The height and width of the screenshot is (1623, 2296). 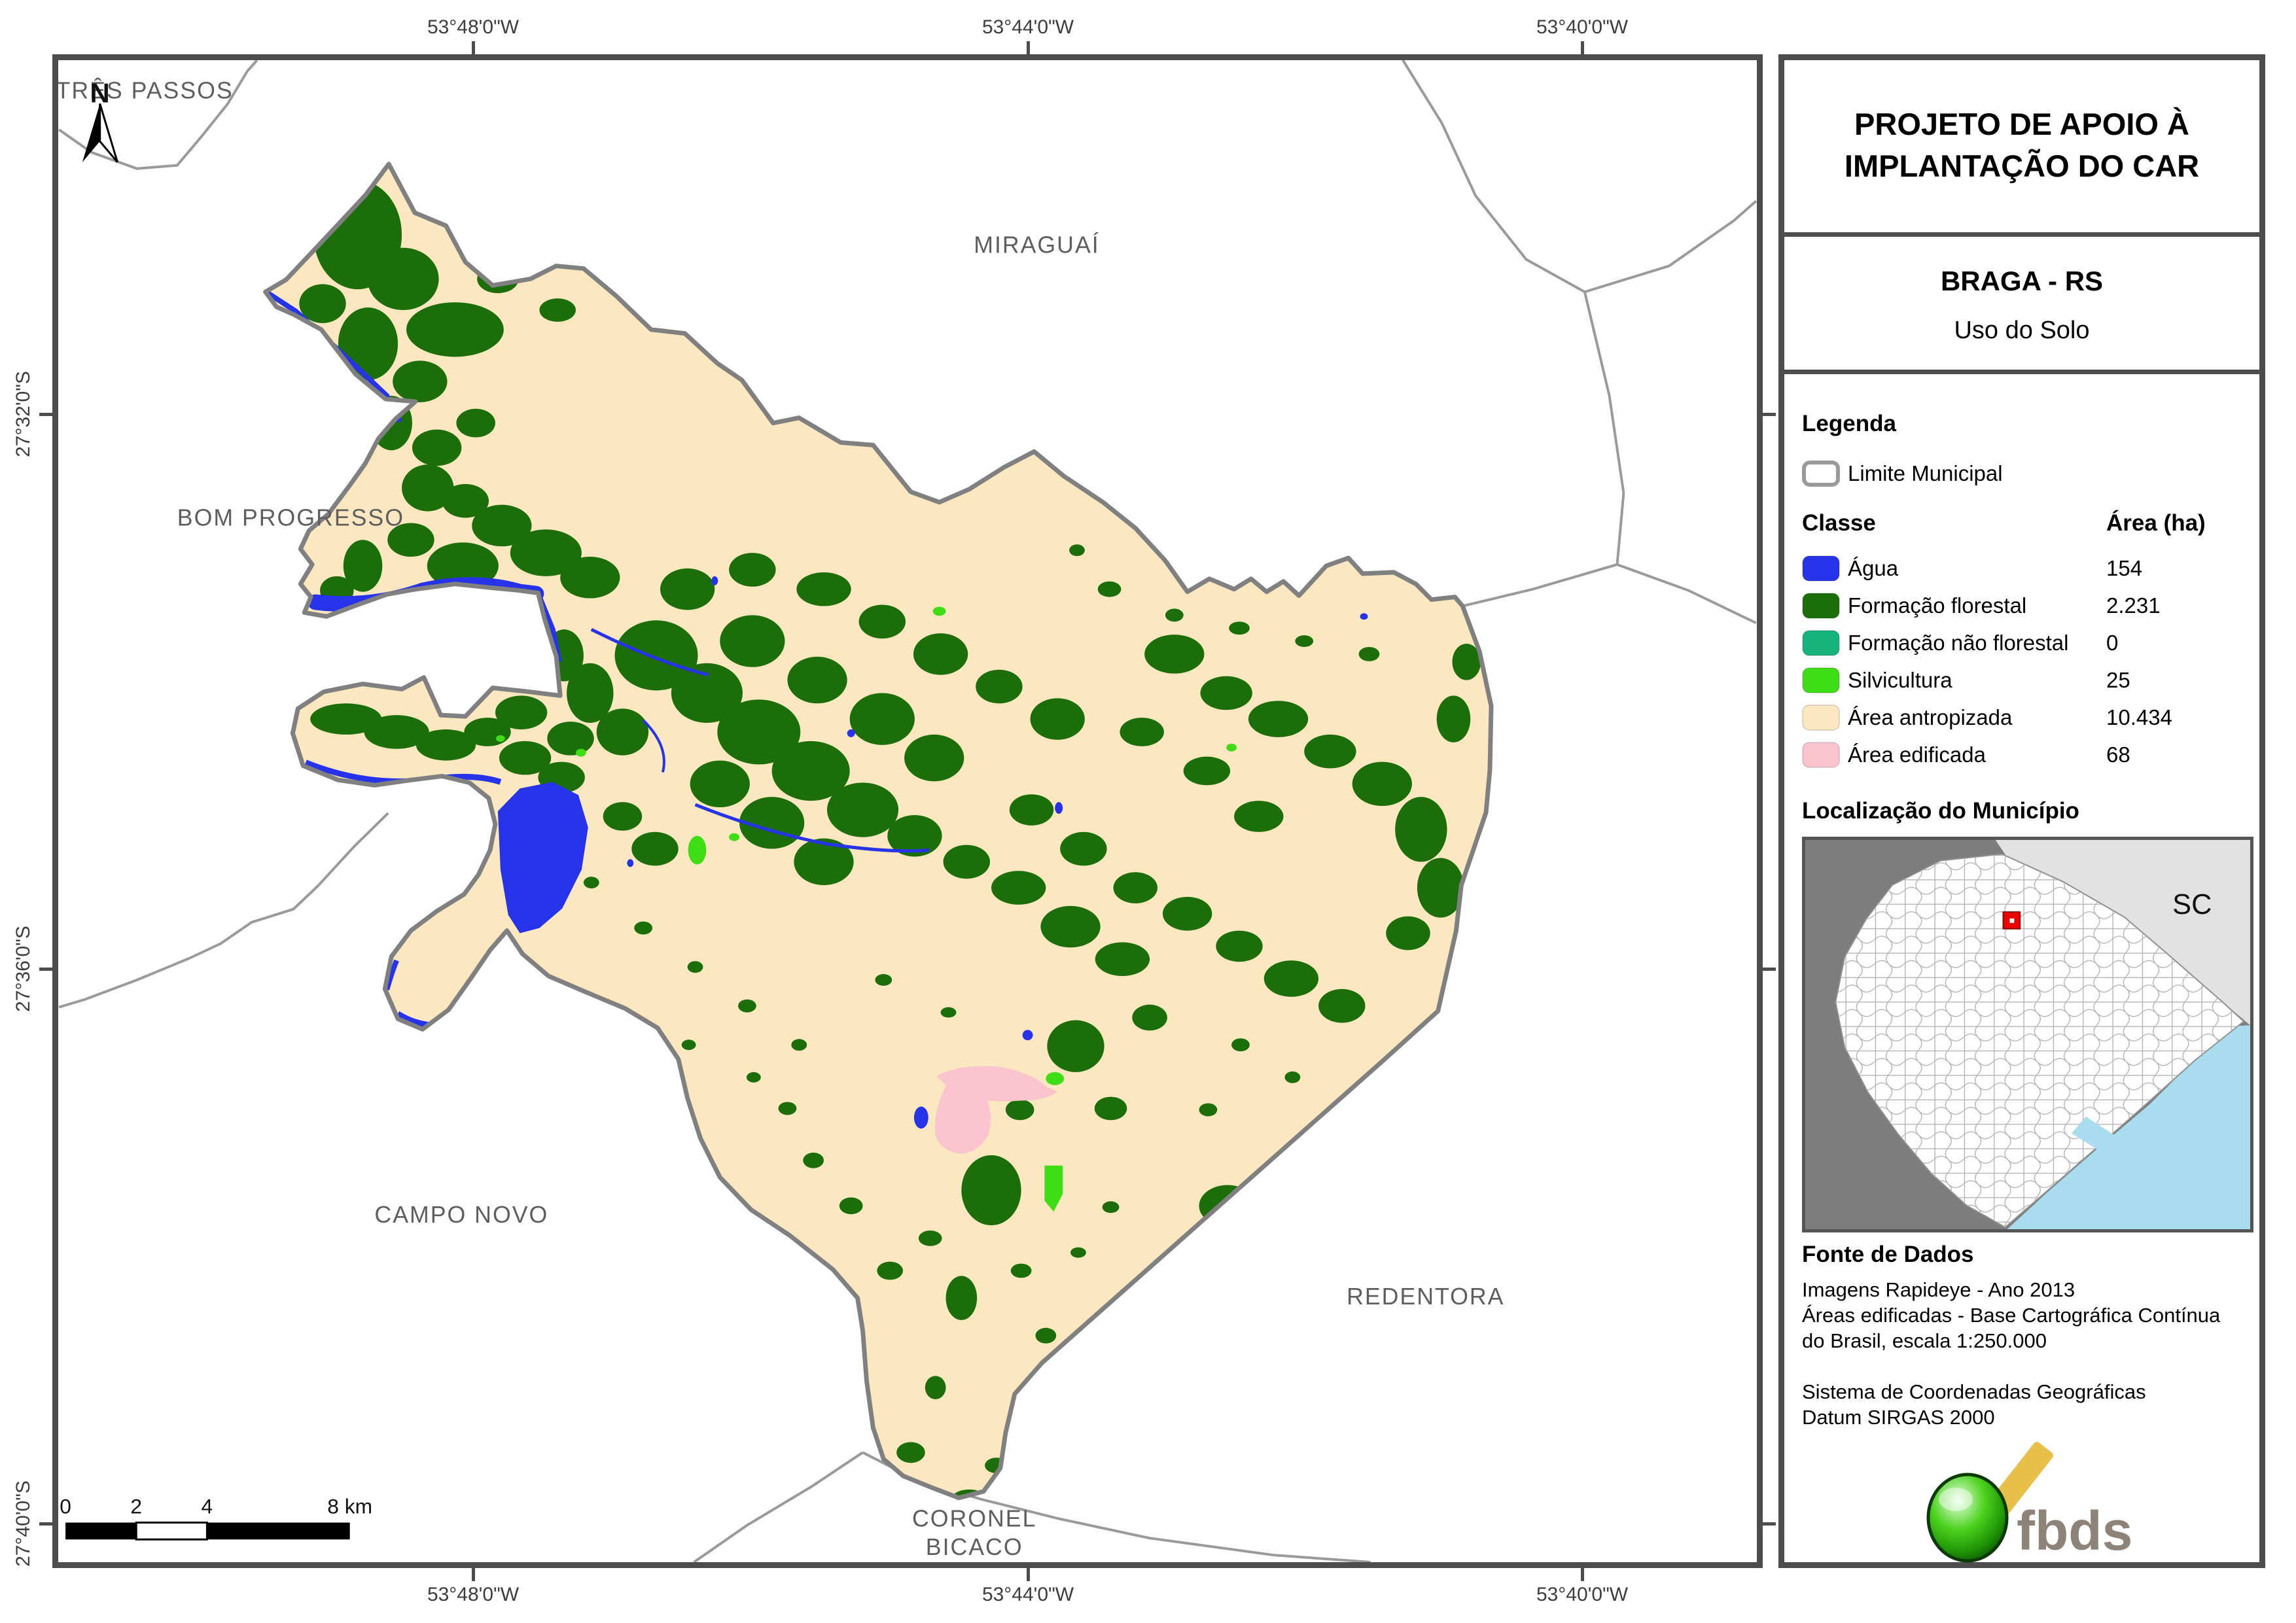 I want to click on legend-area: 154, so click(x=2124, y=568).